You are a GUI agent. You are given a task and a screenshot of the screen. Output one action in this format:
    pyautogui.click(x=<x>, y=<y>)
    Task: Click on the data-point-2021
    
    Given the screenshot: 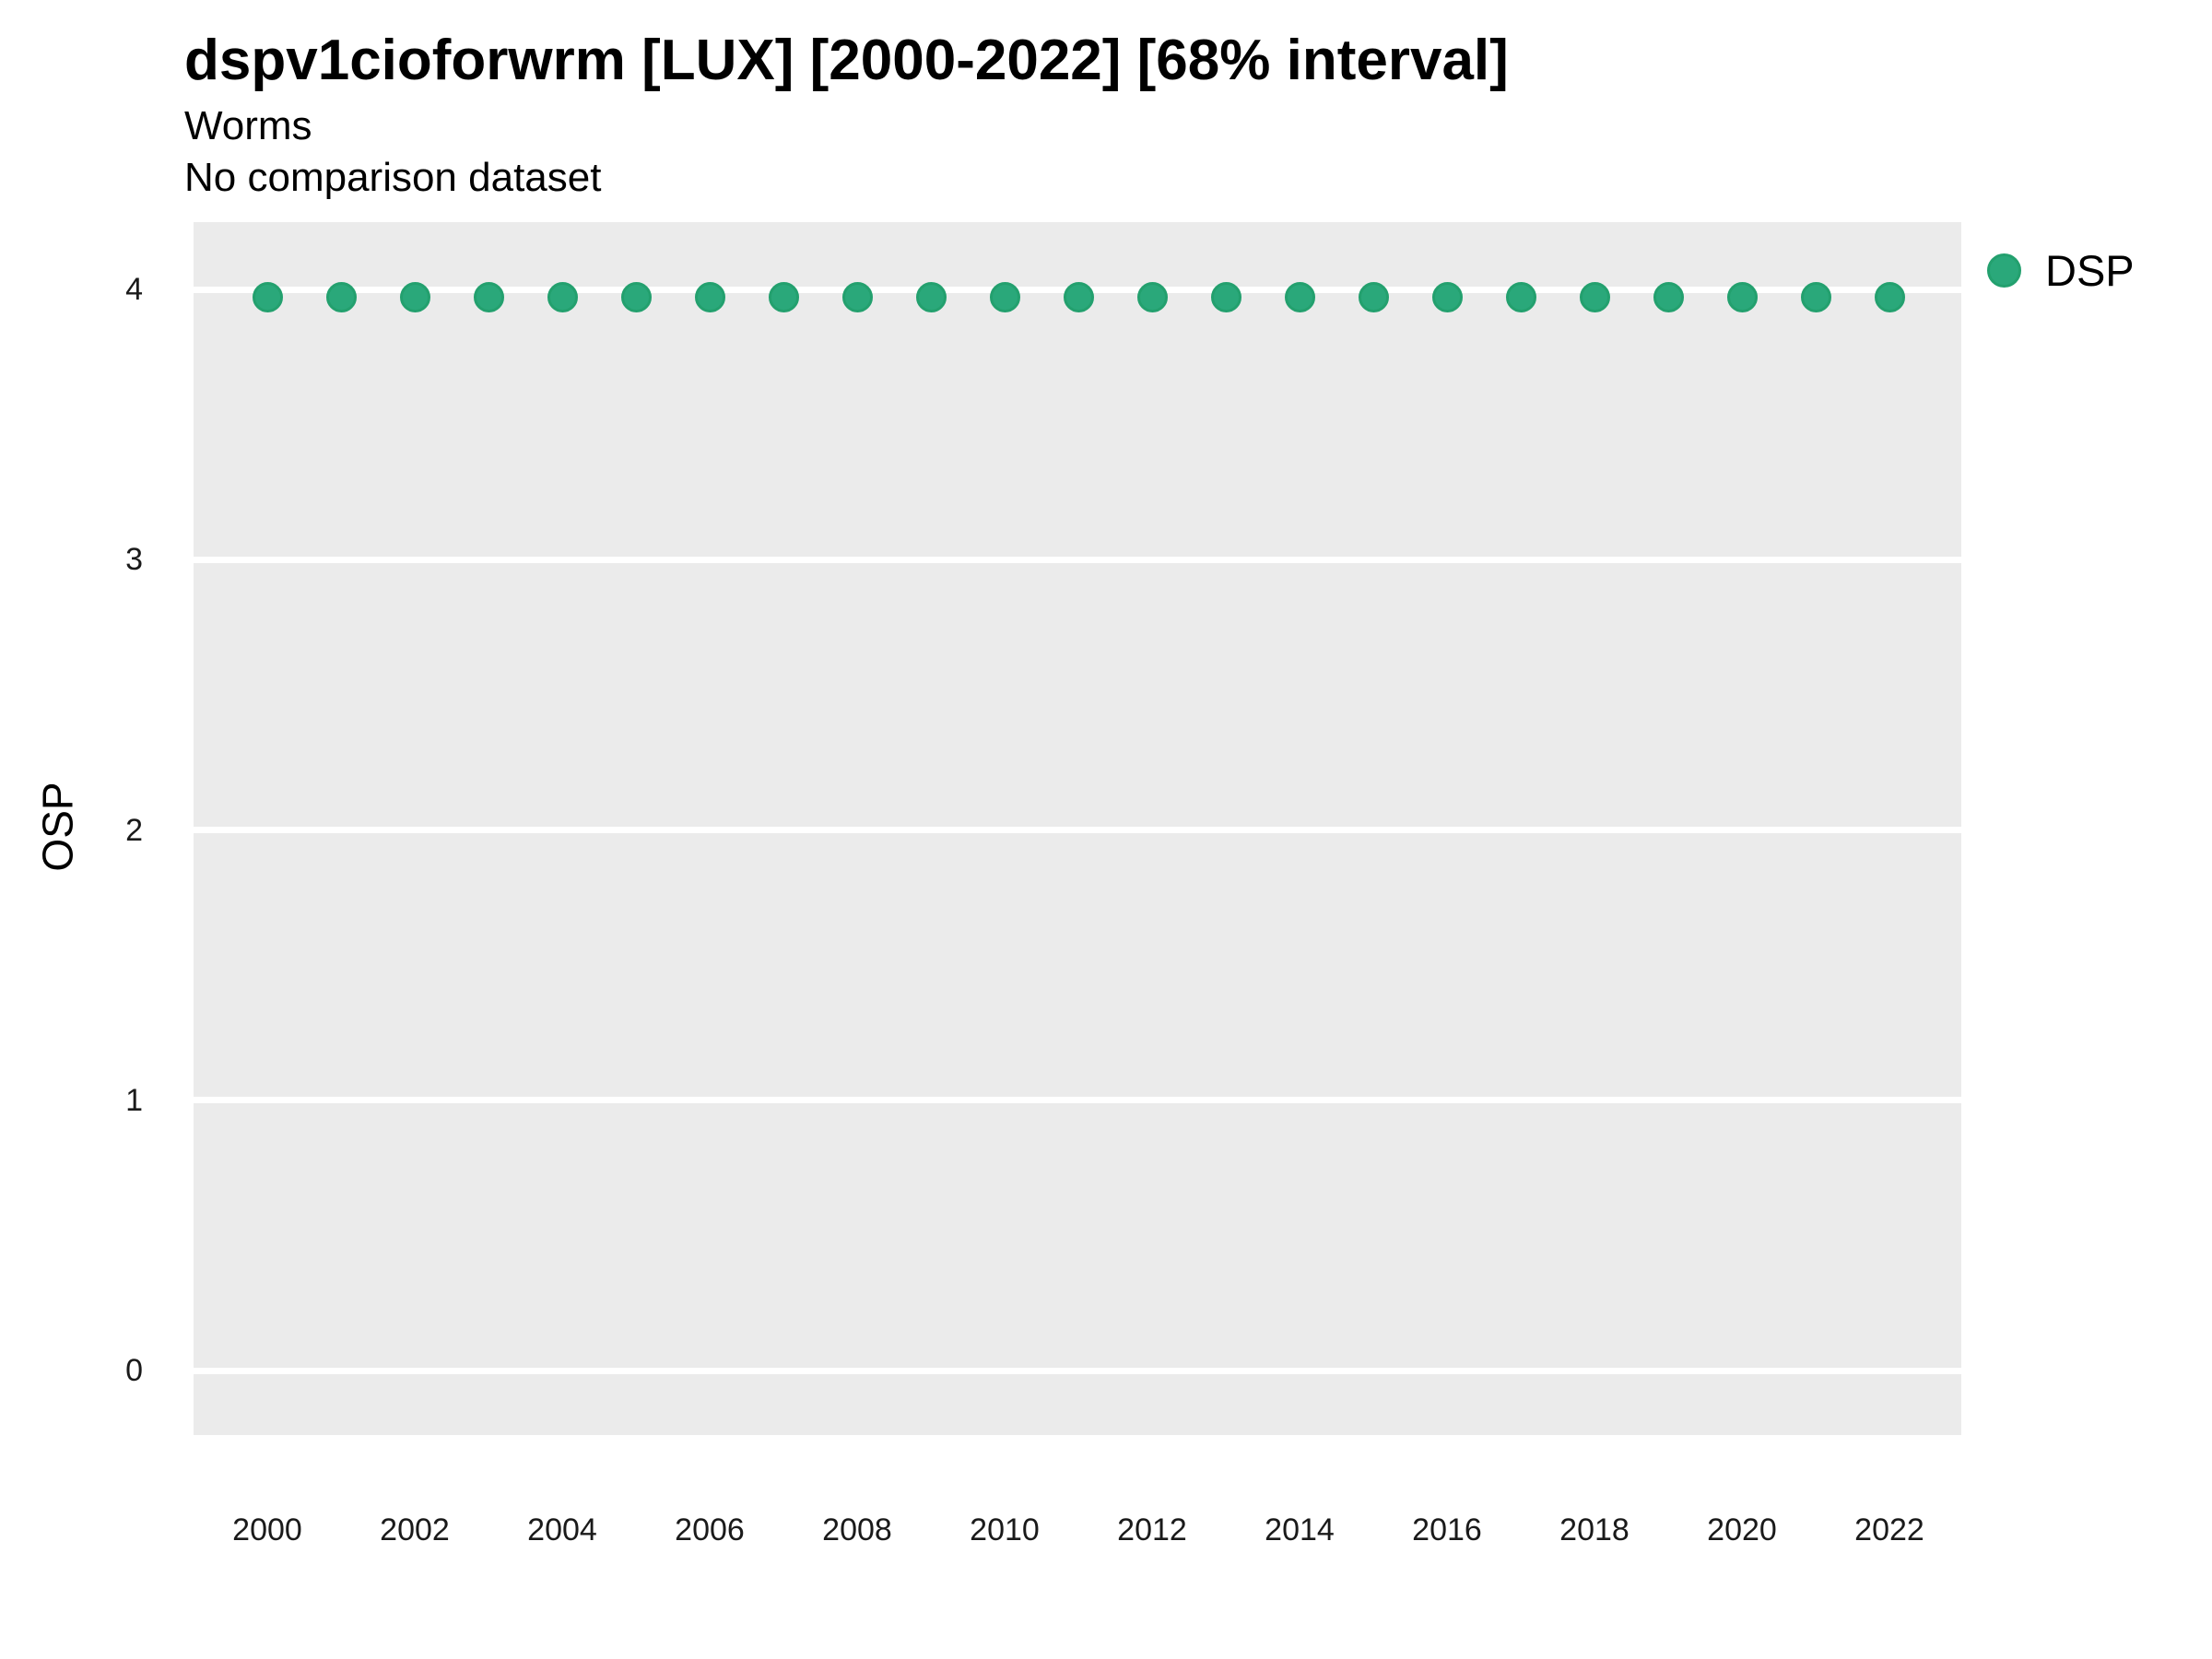 What is the action you would take?
    pyautogui.click(x=1815, y=297)
    